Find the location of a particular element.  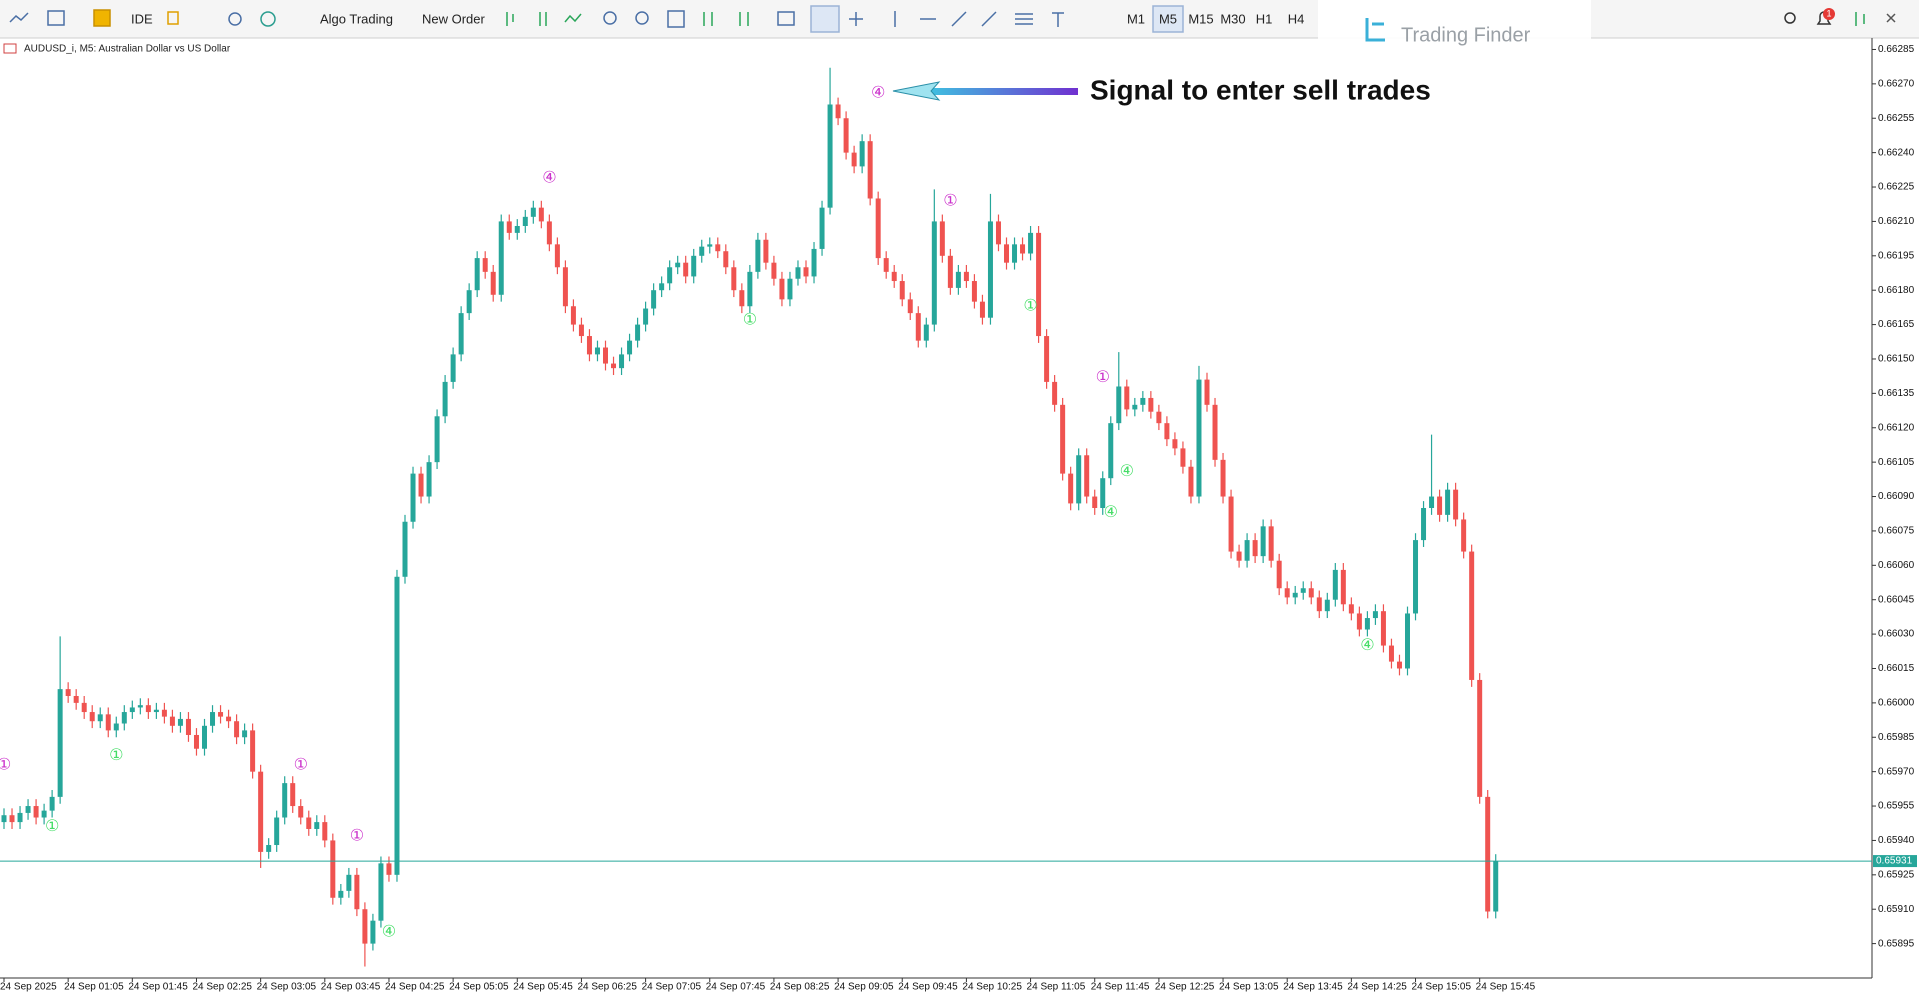

icon-zoom-in is located at coordinates (610, 18).